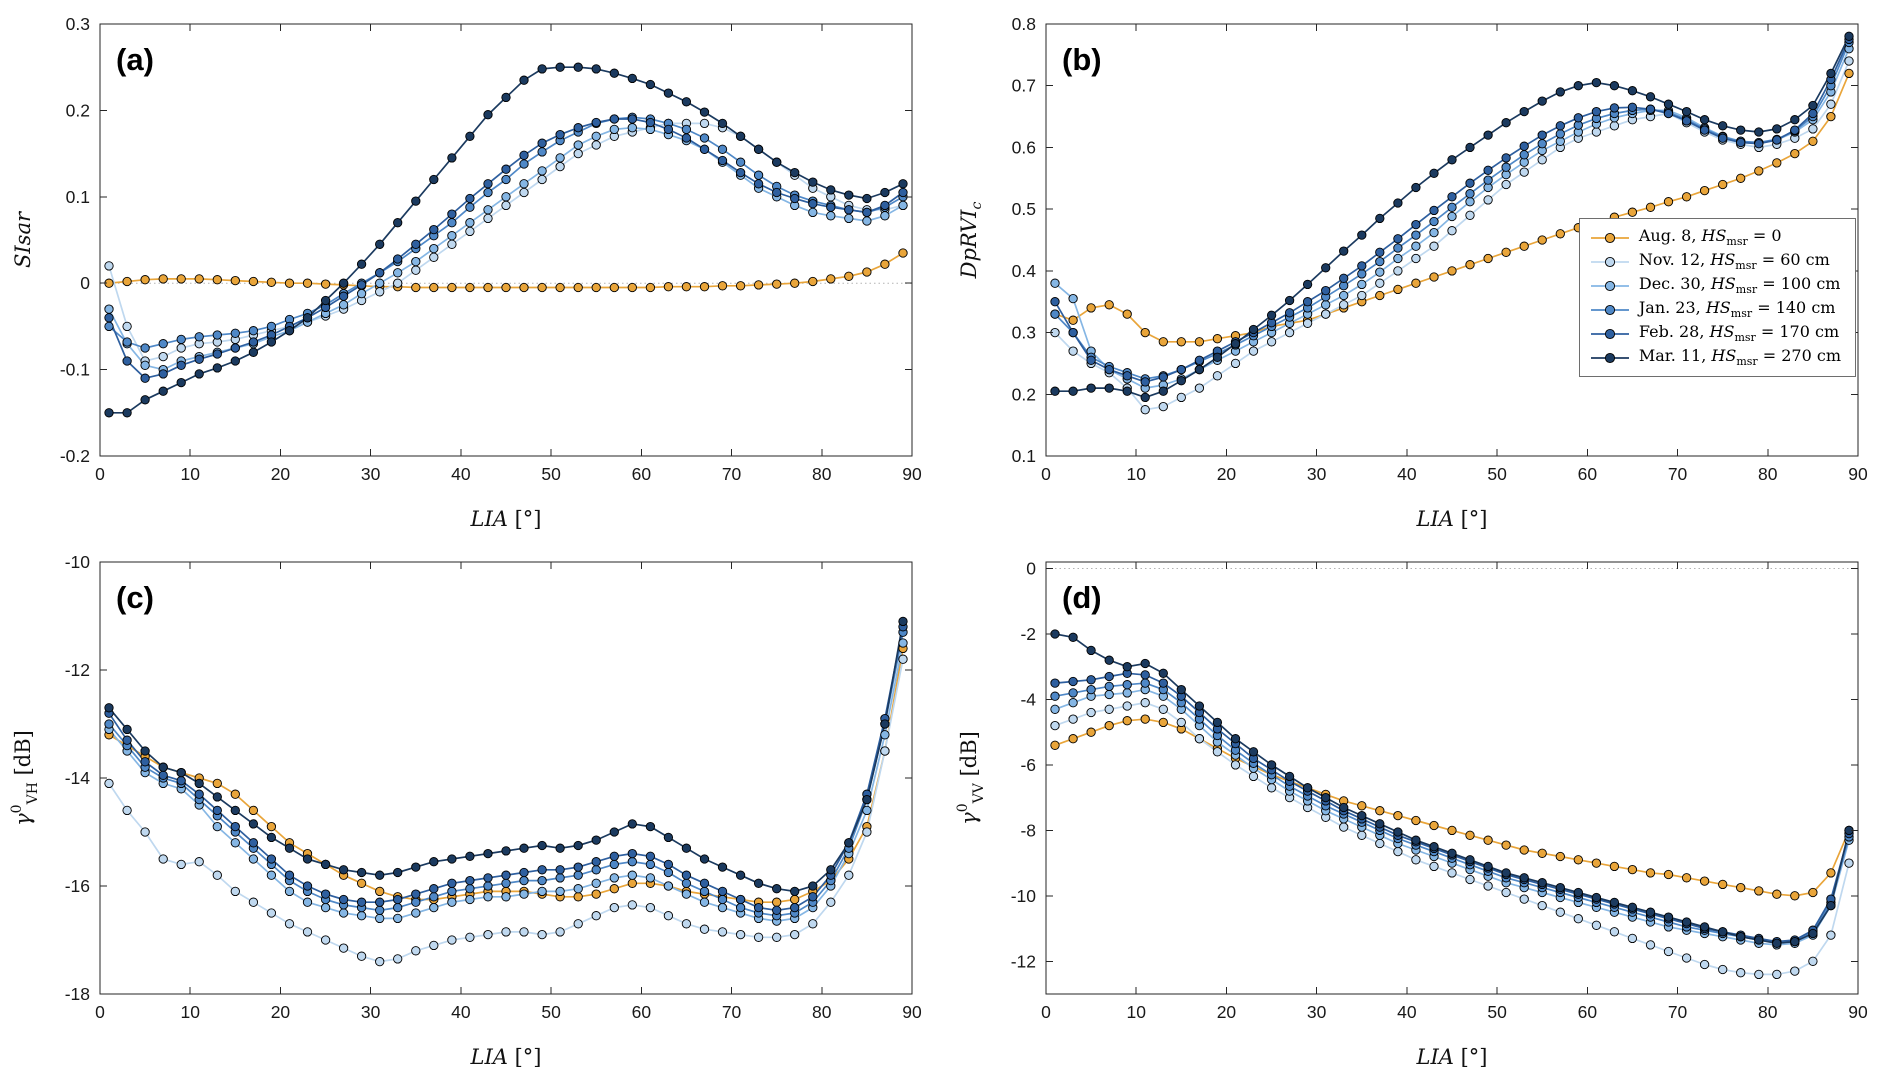 The width and height of the screenshot is (1892, 1076). Describe the element at coordinates (912, 474) in the screenshot. I see `x-tick-label: 90` at that location.